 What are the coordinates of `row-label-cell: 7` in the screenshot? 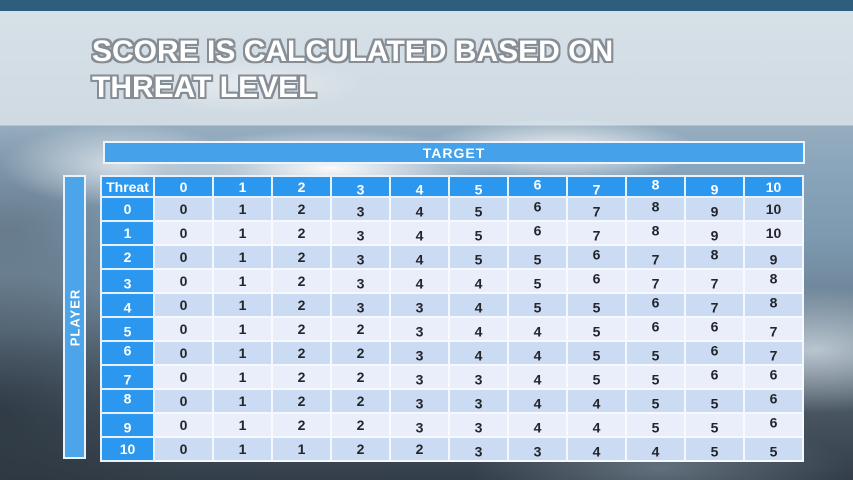 It's located at (127, 378).